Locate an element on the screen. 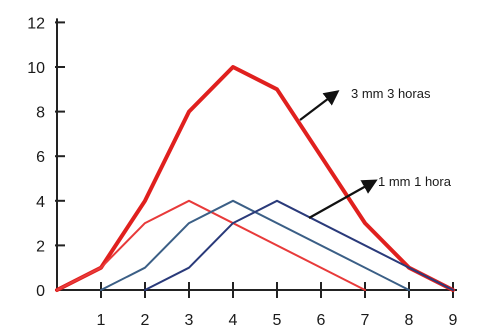  x-tick-label: 7 is located at coordinates (365, 320).